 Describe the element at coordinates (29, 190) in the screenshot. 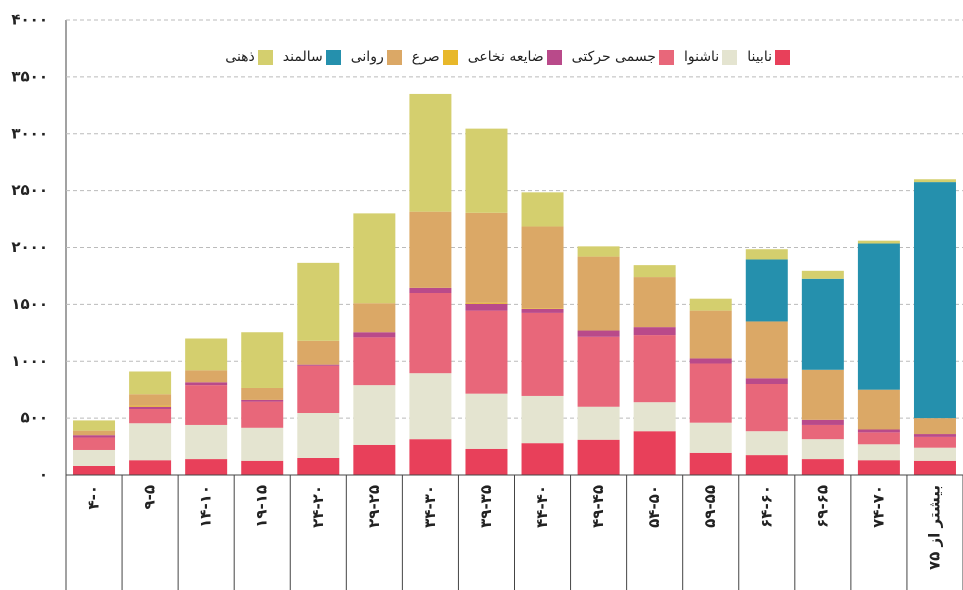

I see `y-tick-label: ۲۵۰۰` at that location.